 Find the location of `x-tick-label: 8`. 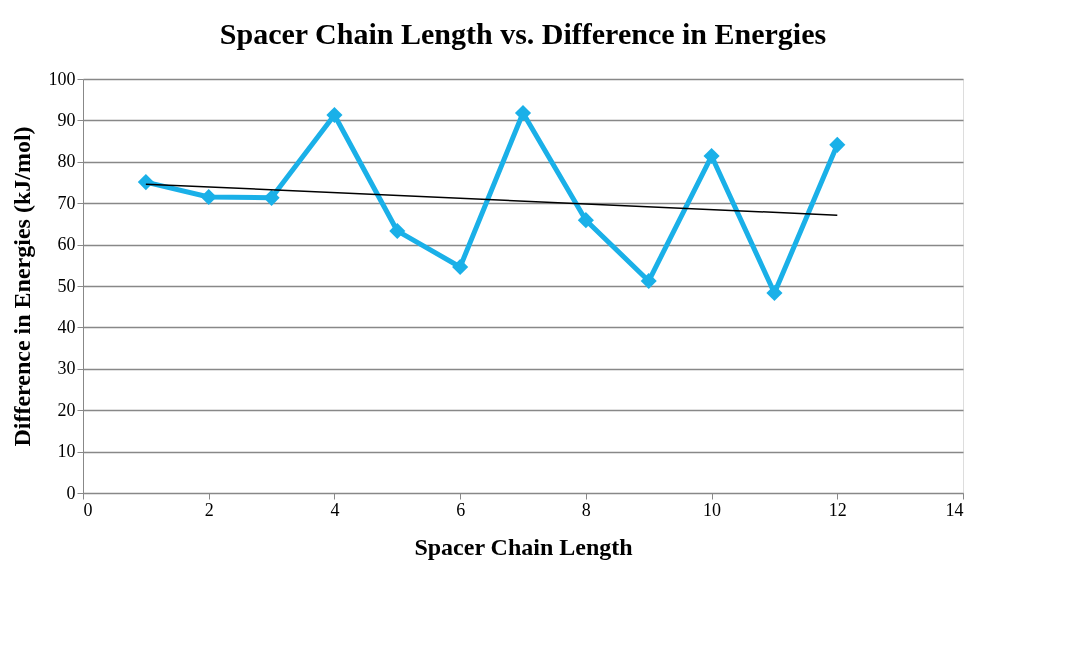

x-tick-label: 8 is located at coordinates (586, 509).